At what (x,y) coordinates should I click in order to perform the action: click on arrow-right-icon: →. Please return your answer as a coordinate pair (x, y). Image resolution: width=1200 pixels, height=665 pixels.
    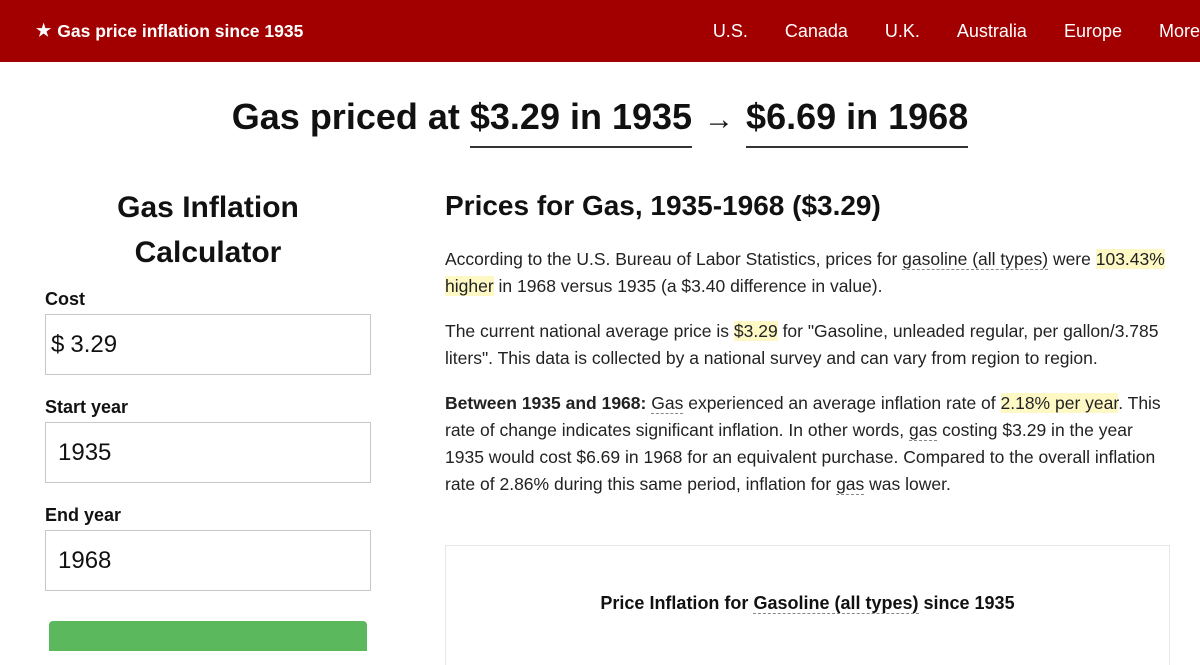
    Looking at the image, I should click on (719, 119).